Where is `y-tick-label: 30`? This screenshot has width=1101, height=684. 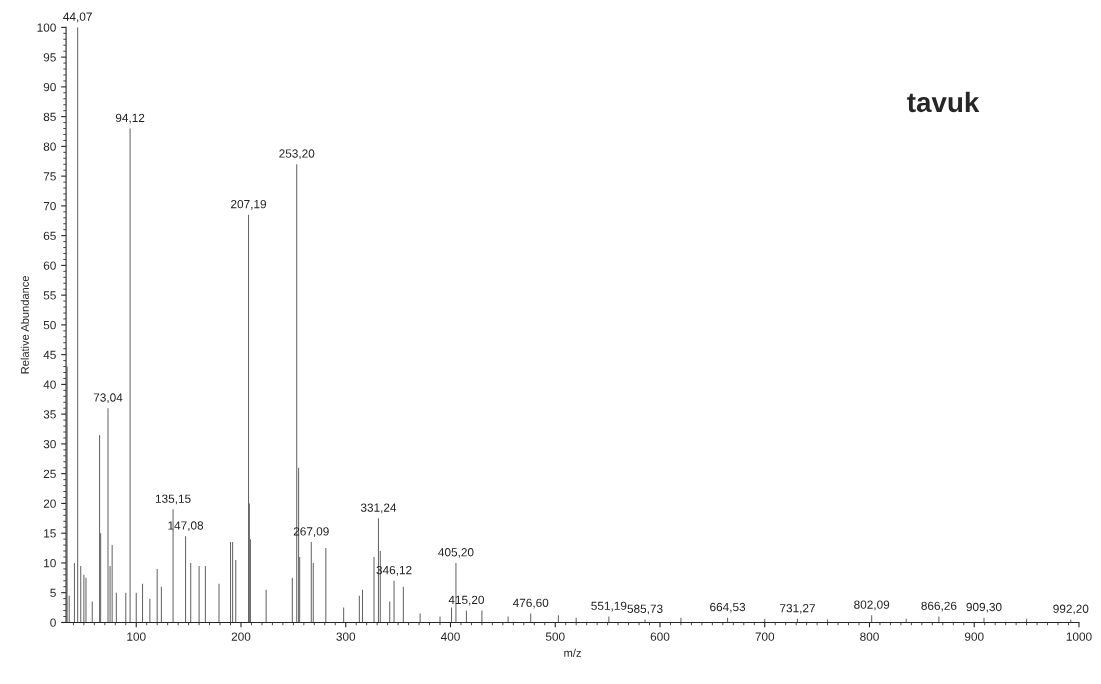
y-tick-label: 30 is located at coordinates (49, 444).